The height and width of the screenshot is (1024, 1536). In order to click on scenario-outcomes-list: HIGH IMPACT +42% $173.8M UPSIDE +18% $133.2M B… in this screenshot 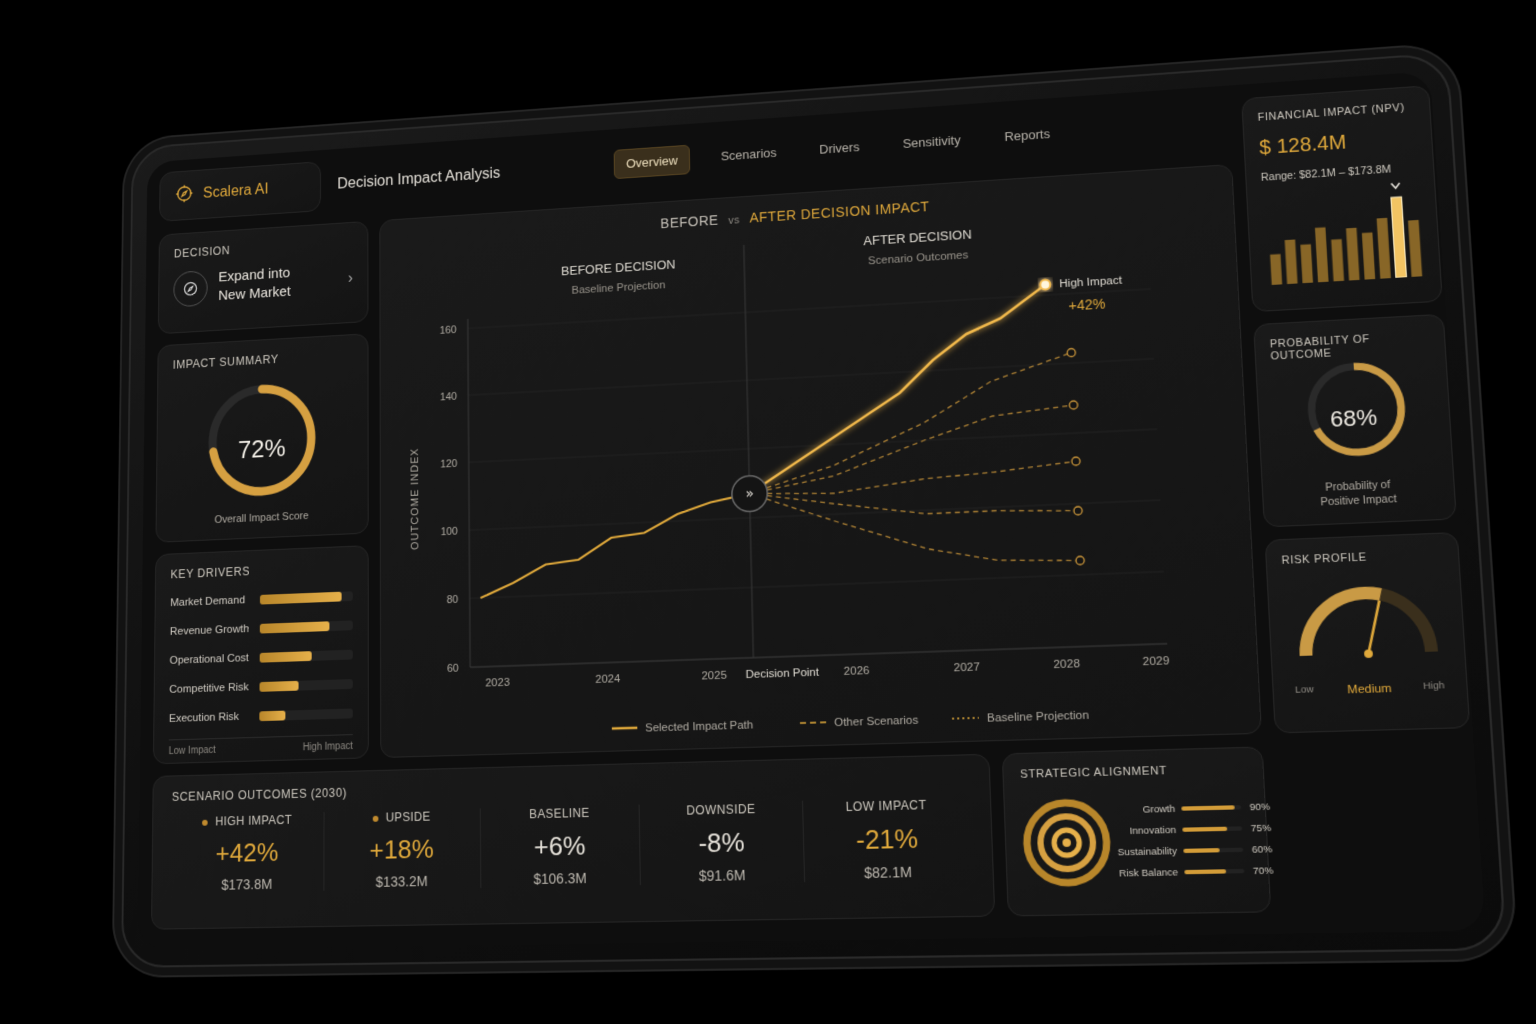, I will do `click(571, 845)`.